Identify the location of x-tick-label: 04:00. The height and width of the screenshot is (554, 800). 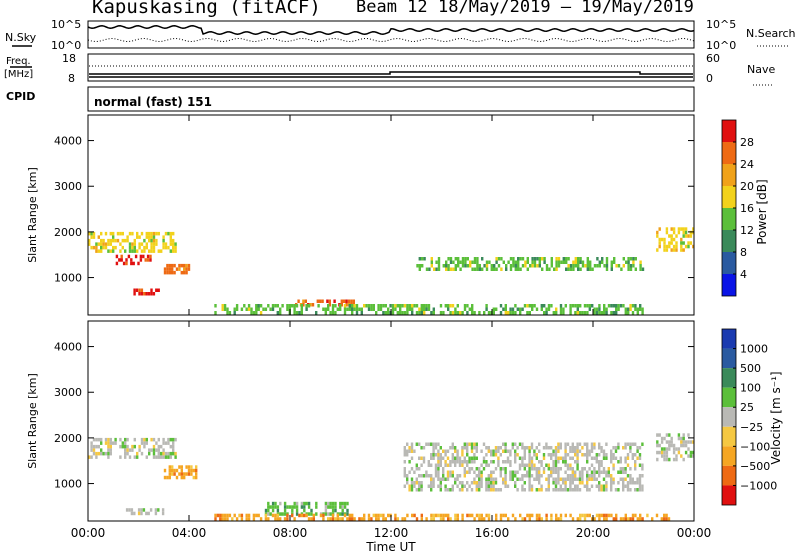
(189, 533).